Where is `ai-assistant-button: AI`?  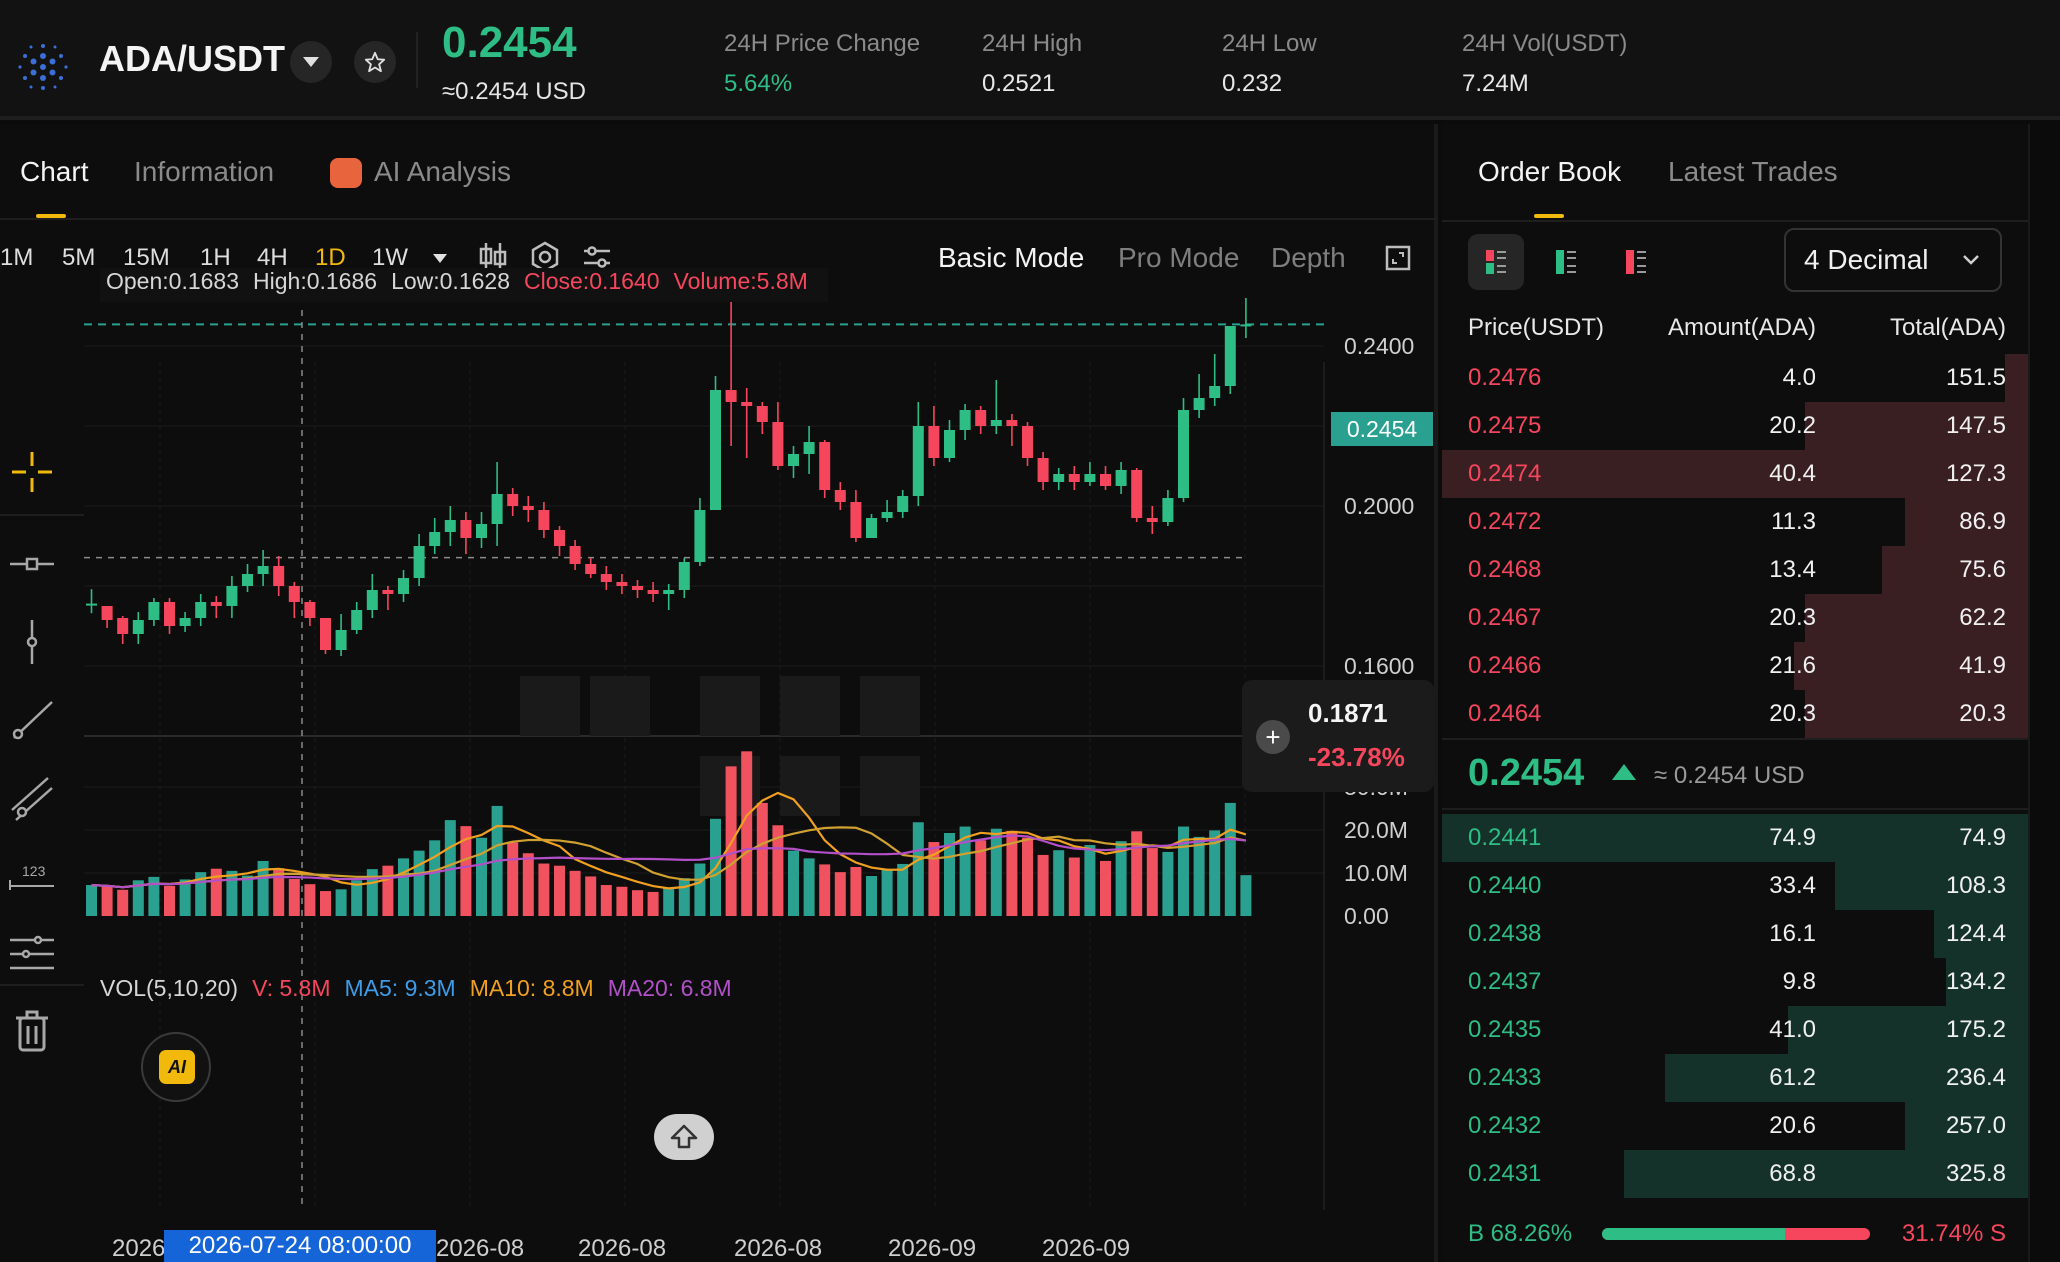
ai-assistant-button: AI is located at coordinates (176, 1067).